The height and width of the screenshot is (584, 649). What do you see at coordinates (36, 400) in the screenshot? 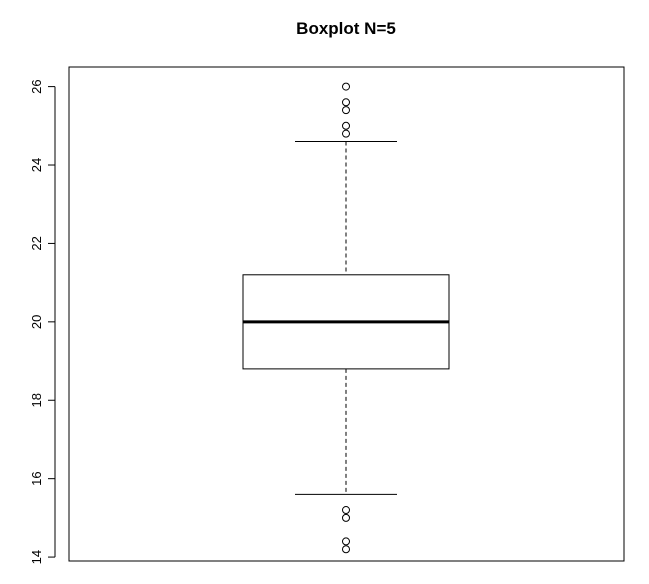
I see `y-tick-label: 18` at bounding box center [36, 400].